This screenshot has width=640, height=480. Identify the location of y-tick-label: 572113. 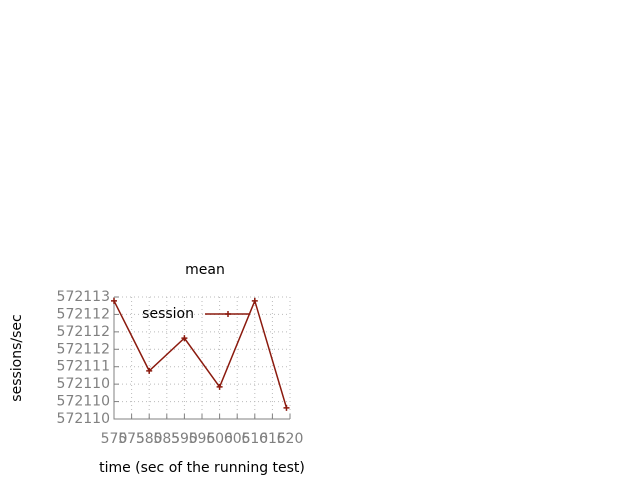
(83, 297).